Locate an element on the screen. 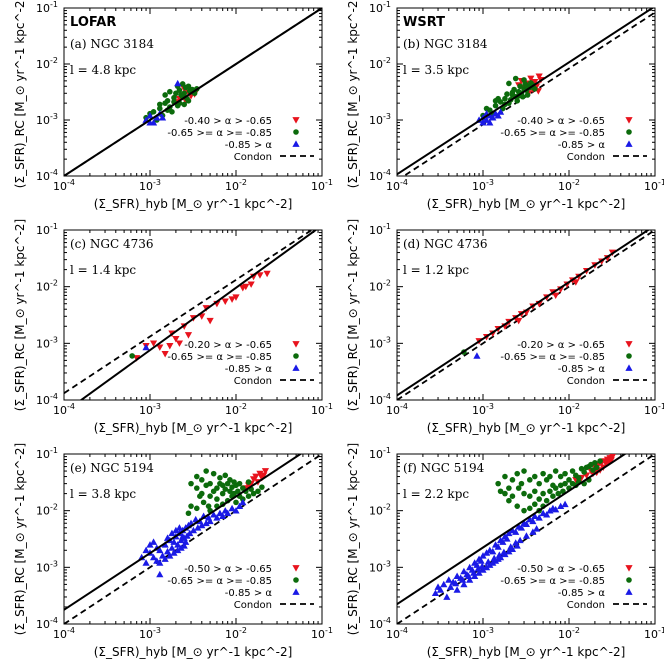 This screenshot has height=671, width=664. y-tick-label: 10⁻² is located at coordinates (47, 510).